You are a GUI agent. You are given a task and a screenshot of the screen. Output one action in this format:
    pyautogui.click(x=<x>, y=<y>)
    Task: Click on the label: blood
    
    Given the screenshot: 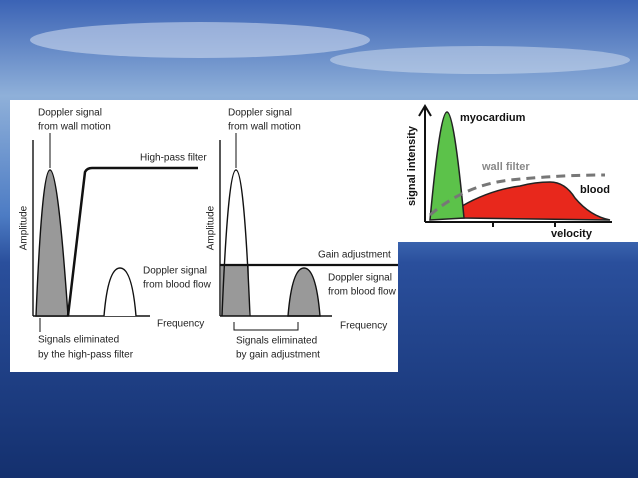 What is the action you would take?
    pyautogui.click(x=595, y=190)
    